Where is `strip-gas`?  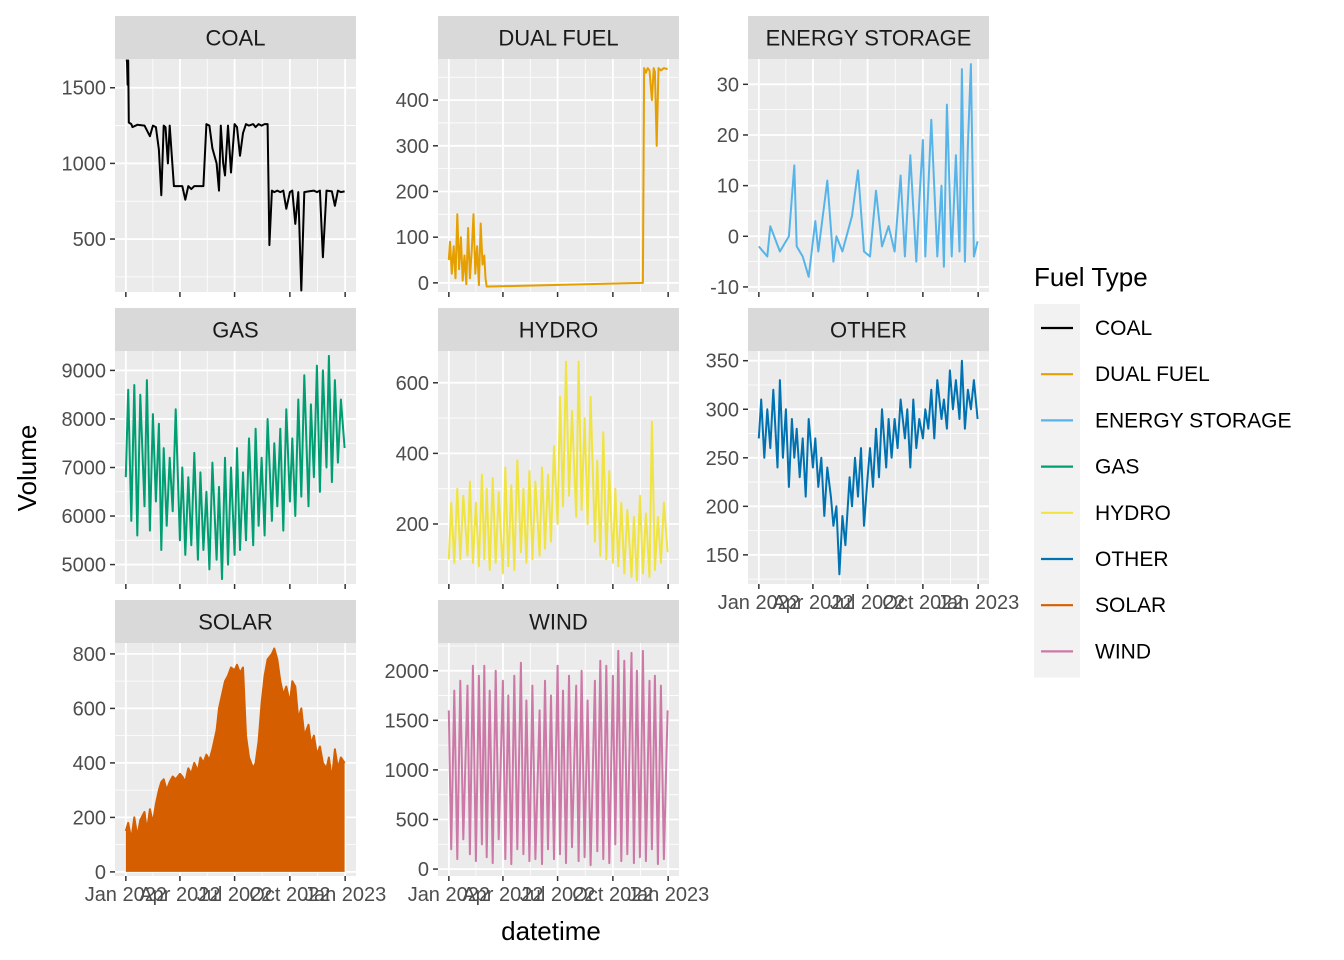 strip-gas is located at coordinates (235, 329).